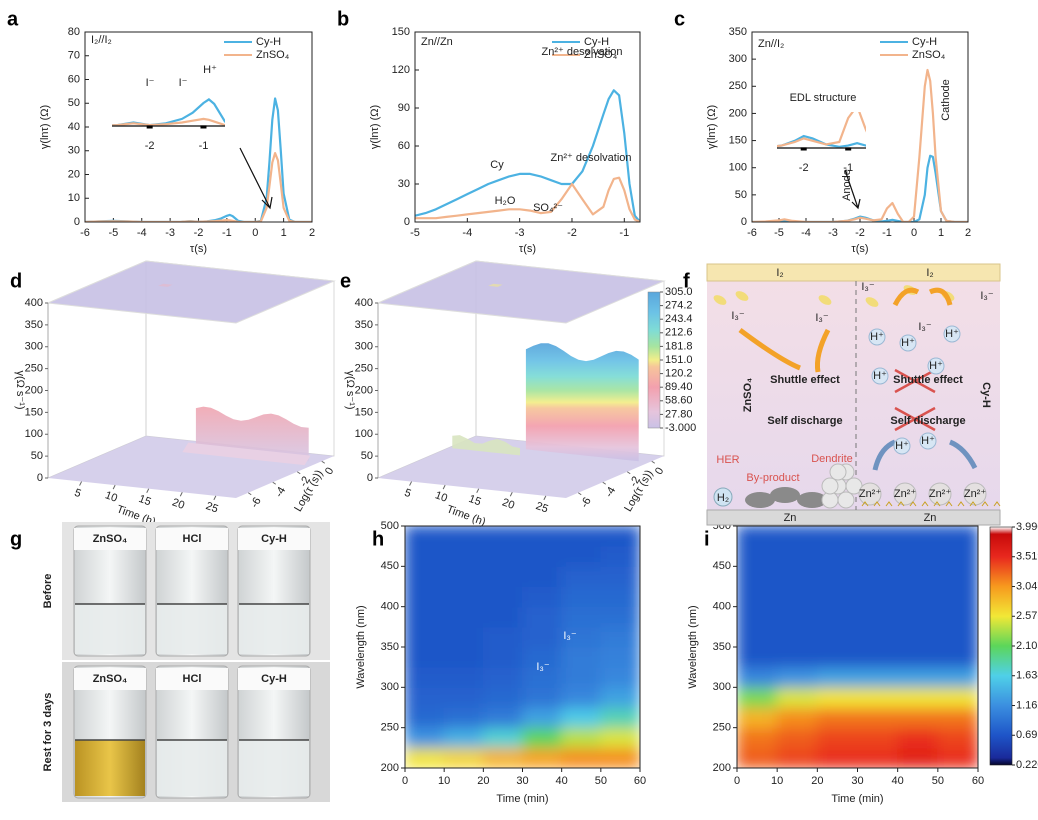  What do you see at coordinates (679, 346) in the screenshot?
I see `colorbar-tick-label: 181.8` at bounding box center [679, 346].